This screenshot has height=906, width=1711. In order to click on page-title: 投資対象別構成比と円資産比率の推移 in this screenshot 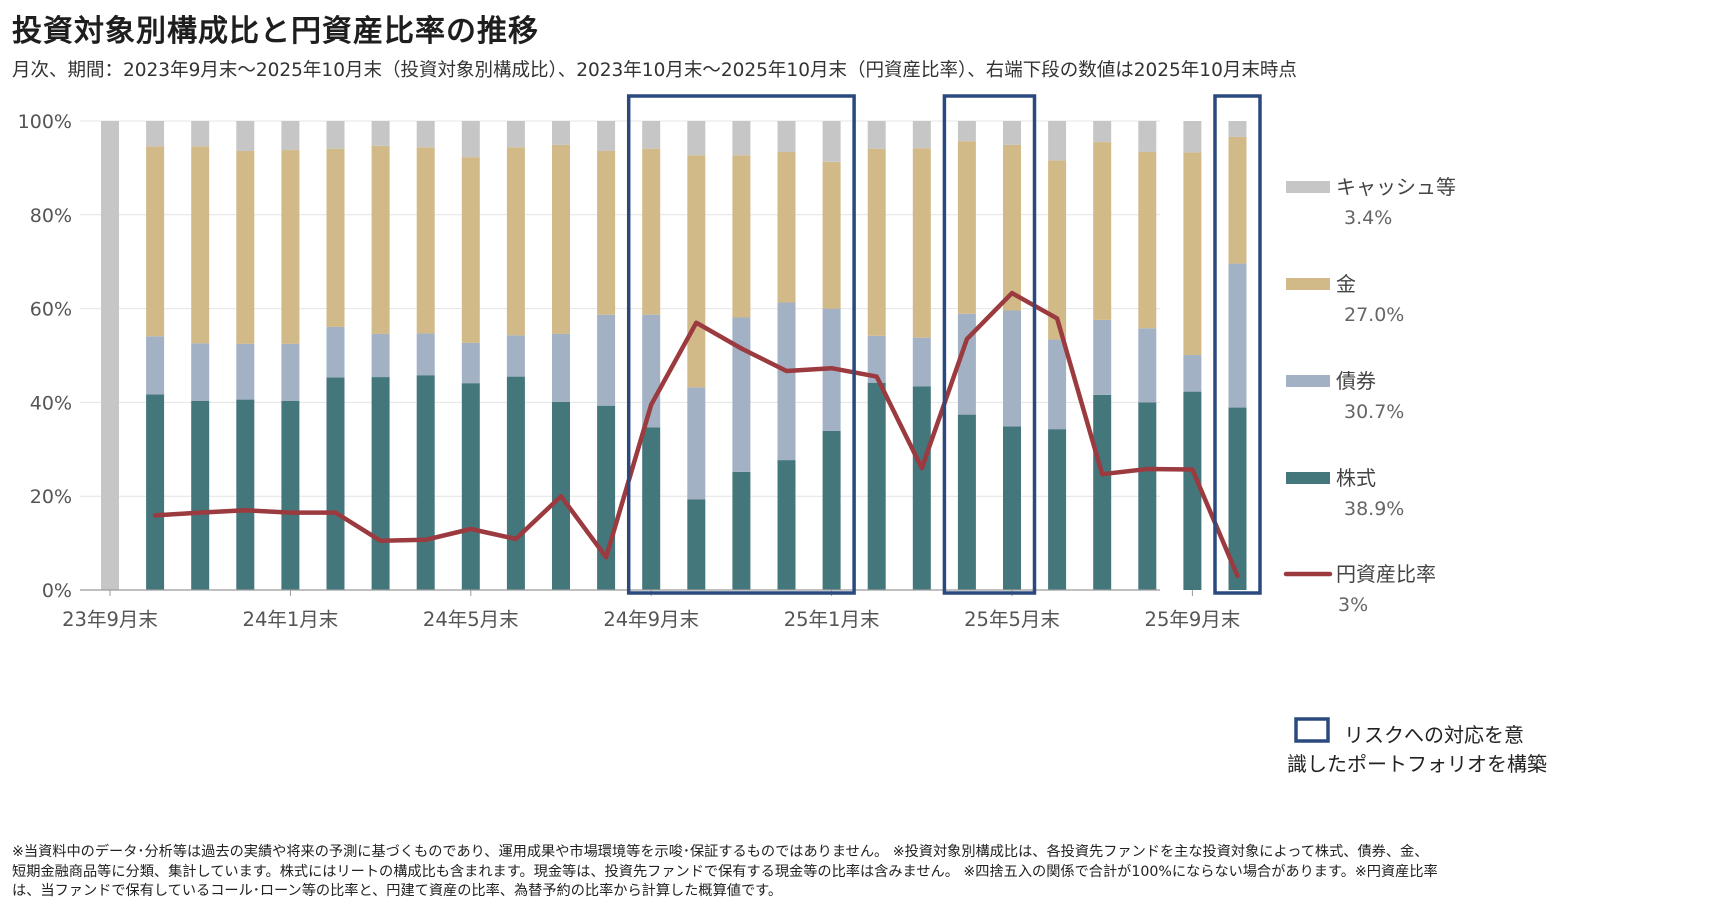, I will do `click(275, 31)`.